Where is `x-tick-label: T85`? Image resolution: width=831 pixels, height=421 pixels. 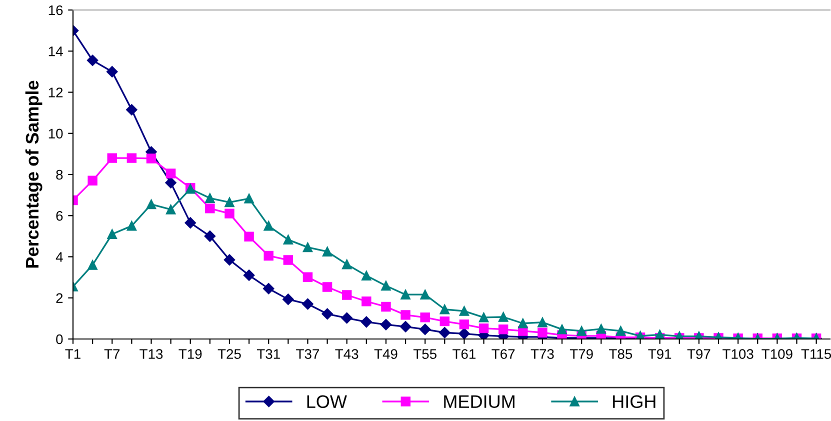 x-tick-label: T85 is located at coordinates (620, 354).